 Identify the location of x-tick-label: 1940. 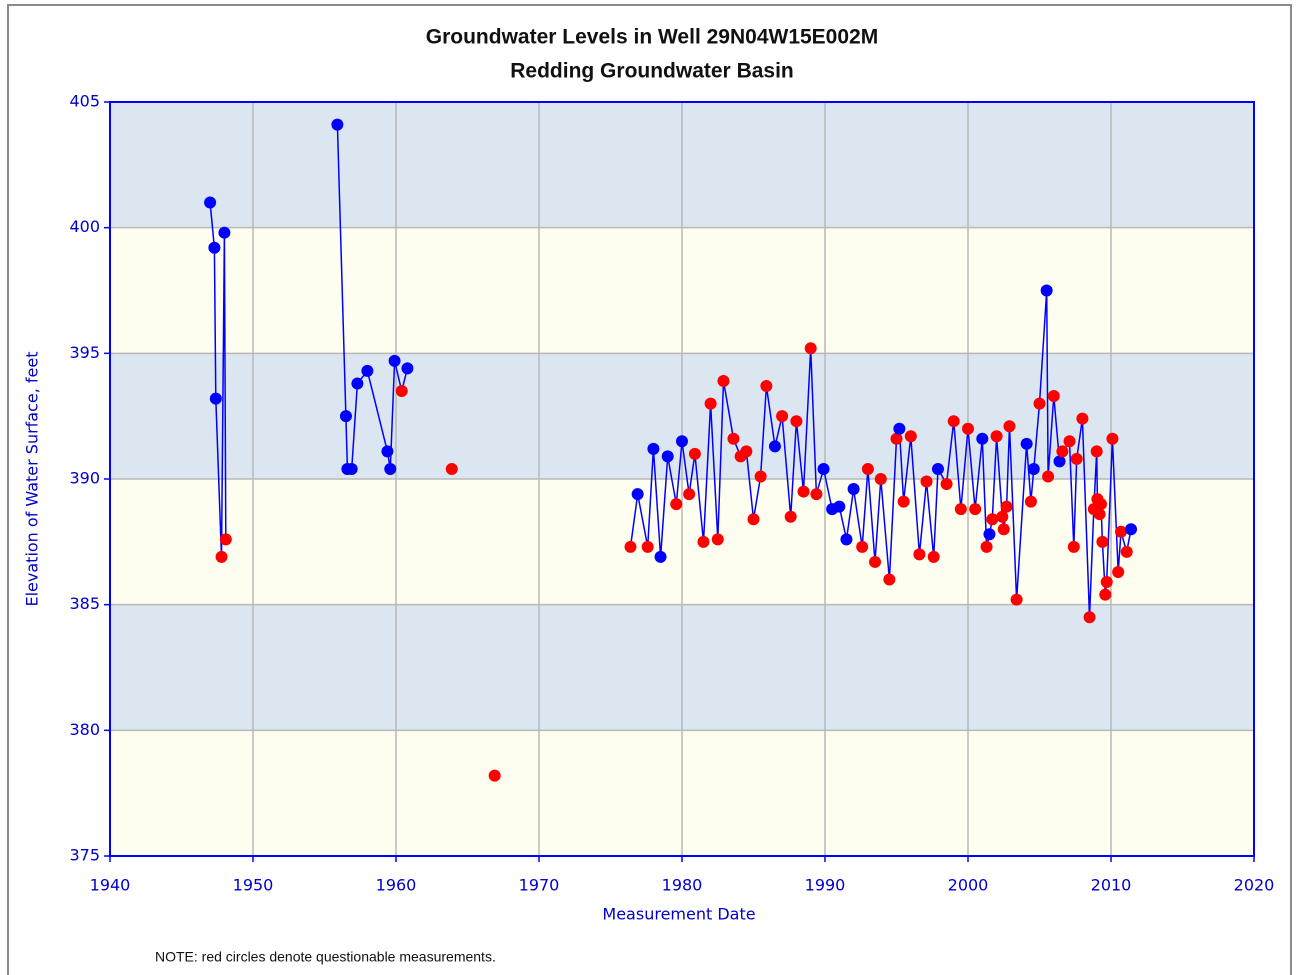
(110, 885).